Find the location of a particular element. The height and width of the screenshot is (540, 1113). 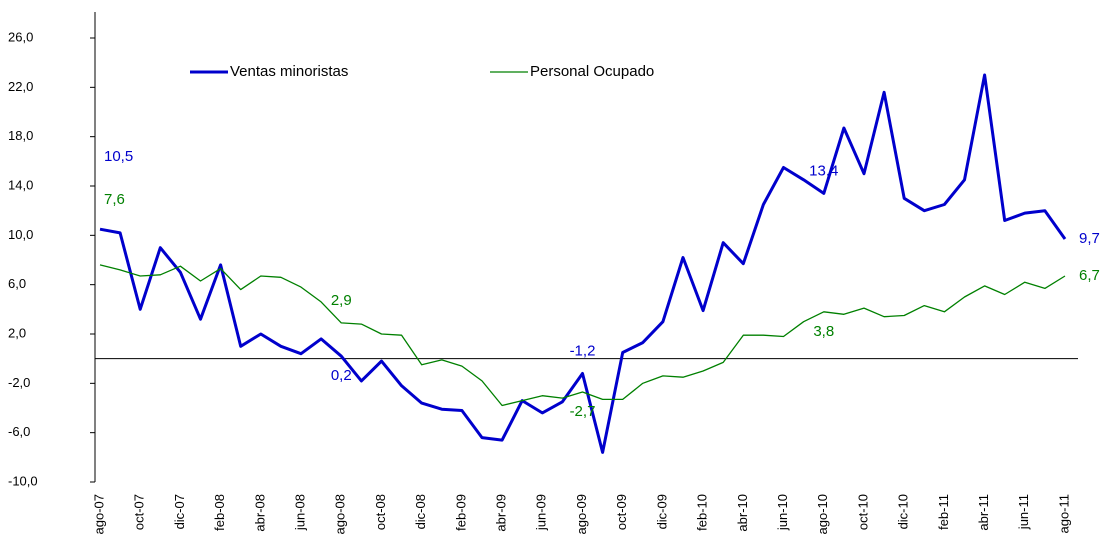

legend-label: Personal Ocupado is located at coordinates (592, 71).